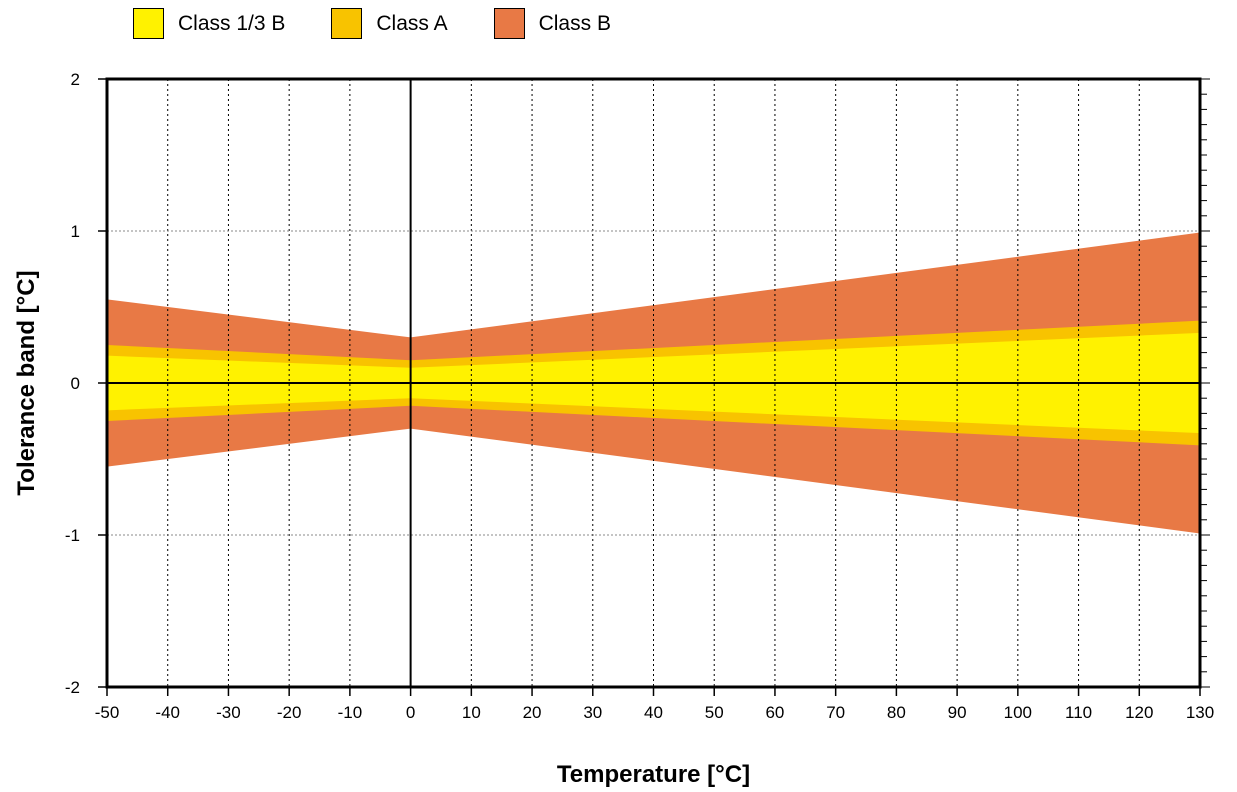 This screenshot has width=1237, height=792. What do you see at coordinates (574, 23) in the screenshot?
I see `legend-label-class-b: Class B` at bounding box center [574, 23].